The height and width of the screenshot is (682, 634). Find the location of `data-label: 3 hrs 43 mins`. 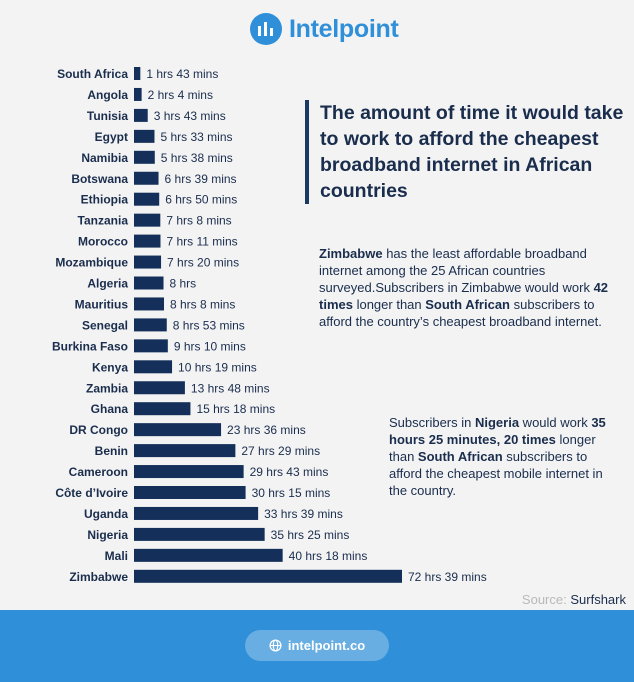

data-label: 3 hrs 43 mins is located at coordinates (190, 116).